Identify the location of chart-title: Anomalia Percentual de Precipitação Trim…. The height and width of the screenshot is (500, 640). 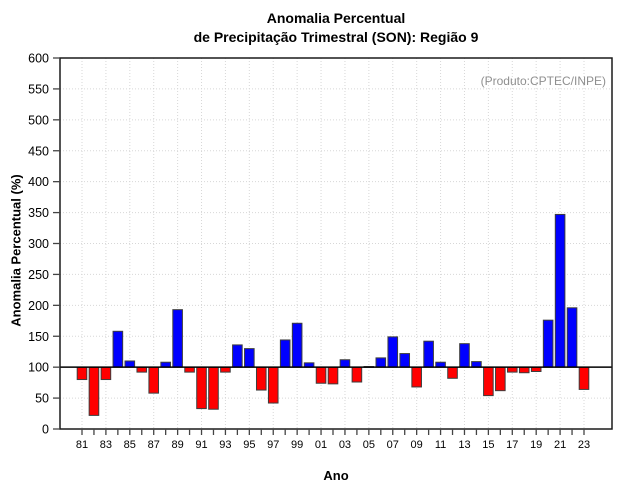
(336, 28).